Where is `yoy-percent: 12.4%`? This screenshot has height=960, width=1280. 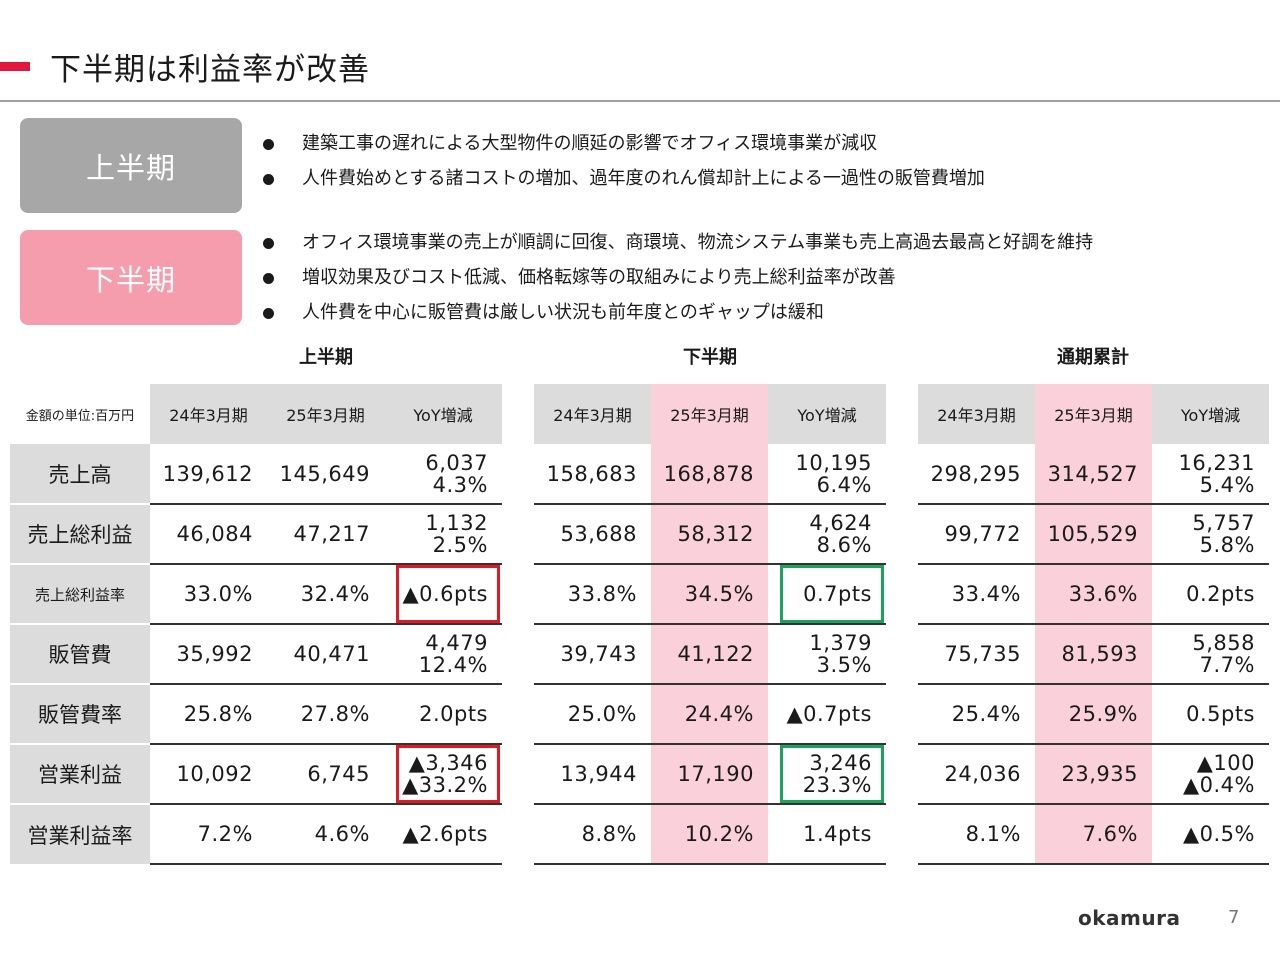
yoy-percent: 12.4% is located at coordinates (453, 665).